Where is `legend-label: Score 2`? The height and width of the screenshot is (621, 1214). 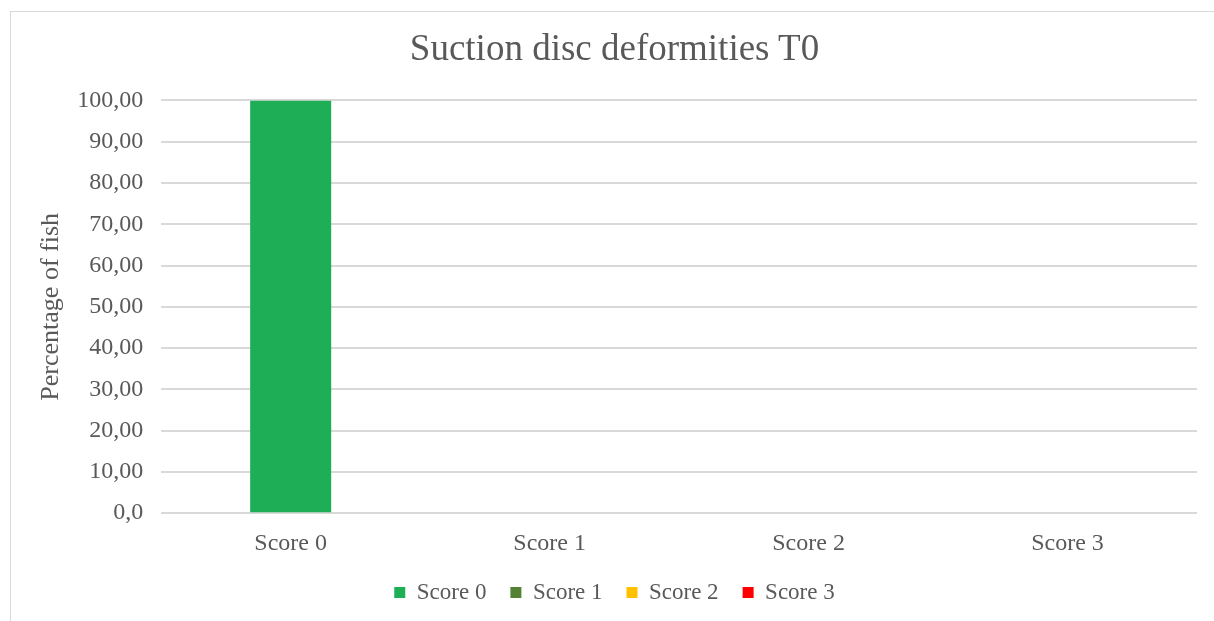
legend-label: Score 2 is located at coordinates (684, 591).